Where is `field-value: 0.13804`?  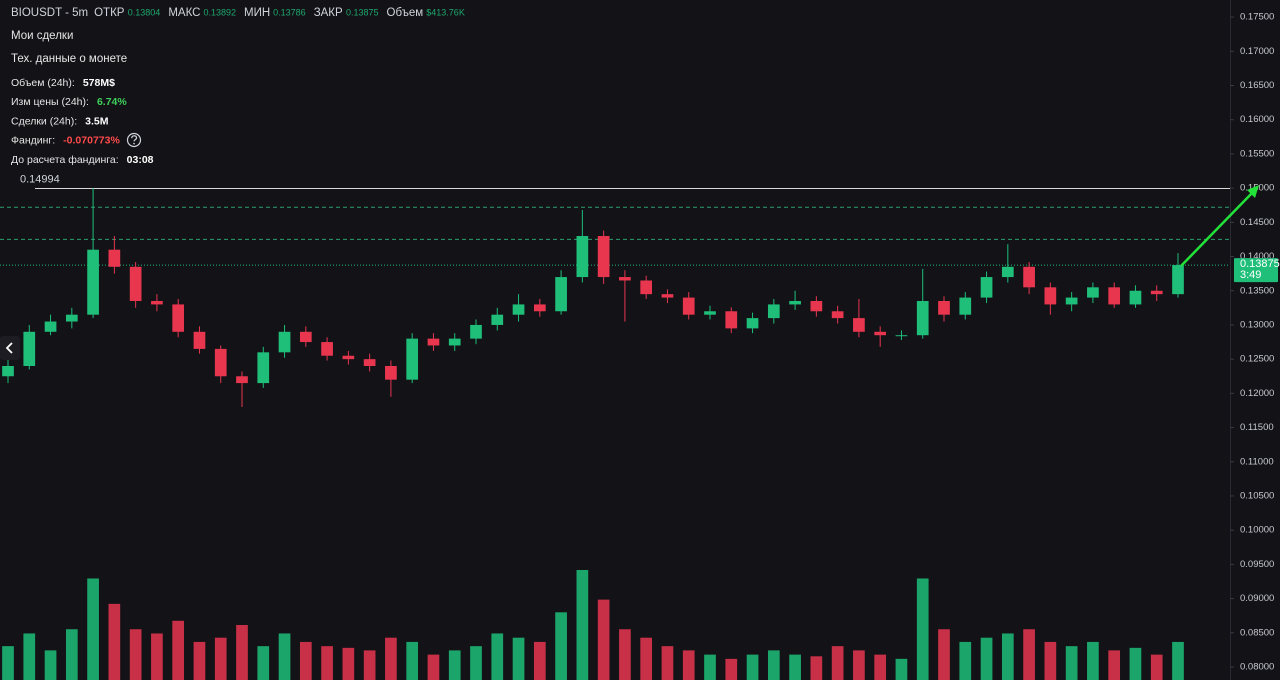
field-value: 0.13804 is located at coordinates (144, 12).